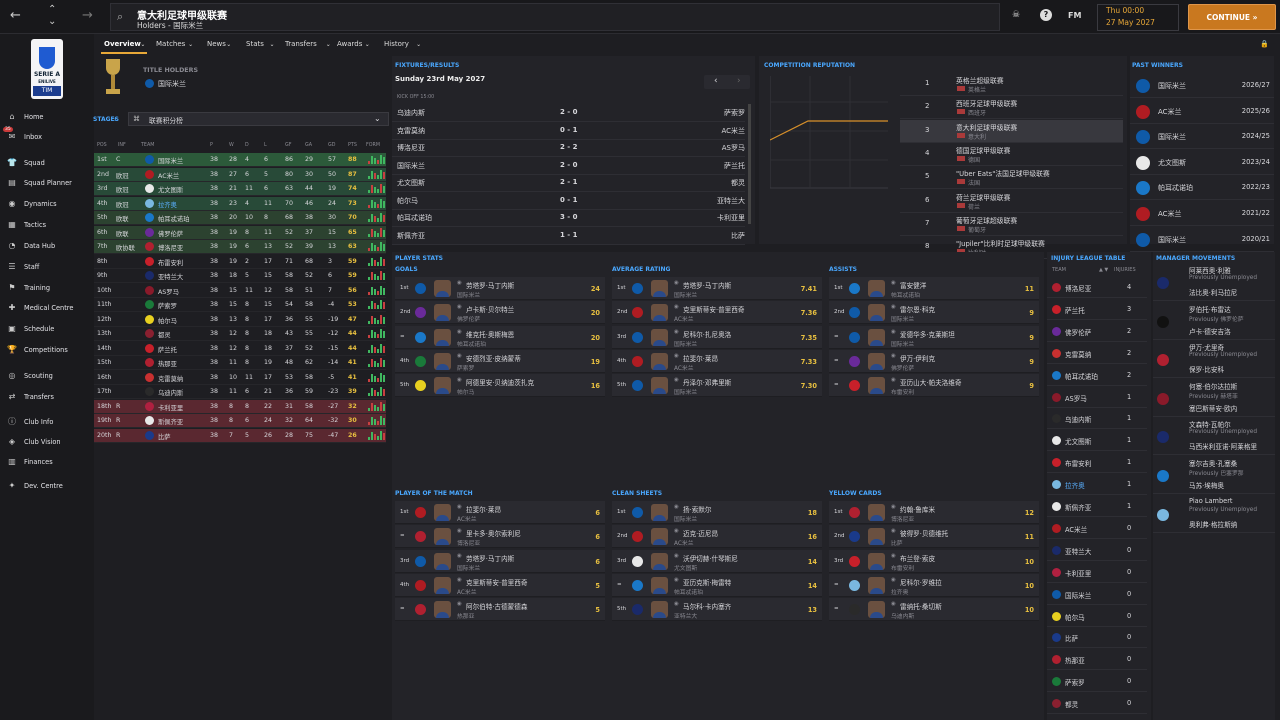 The image size is (1280, 720). I want to click on fixture-away: 亚特兰大, so click(731, 200).